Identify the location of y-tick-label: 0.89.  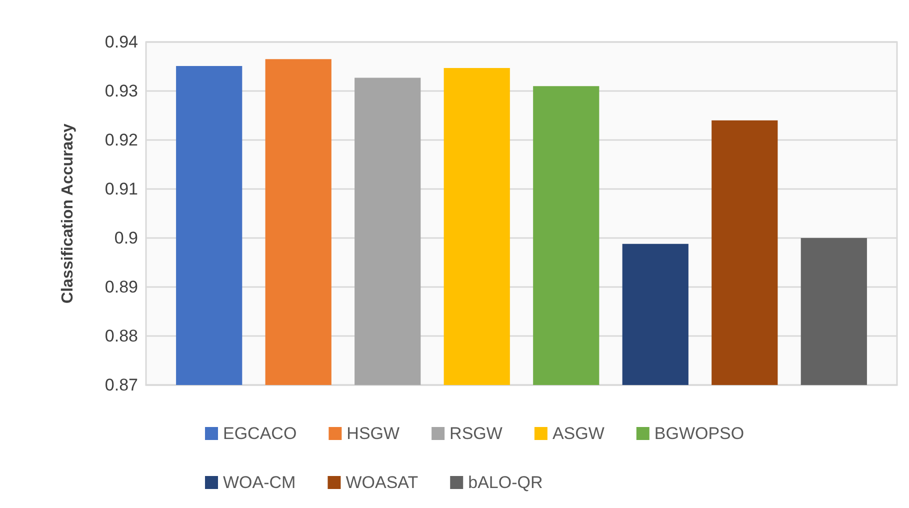
(121, 287).